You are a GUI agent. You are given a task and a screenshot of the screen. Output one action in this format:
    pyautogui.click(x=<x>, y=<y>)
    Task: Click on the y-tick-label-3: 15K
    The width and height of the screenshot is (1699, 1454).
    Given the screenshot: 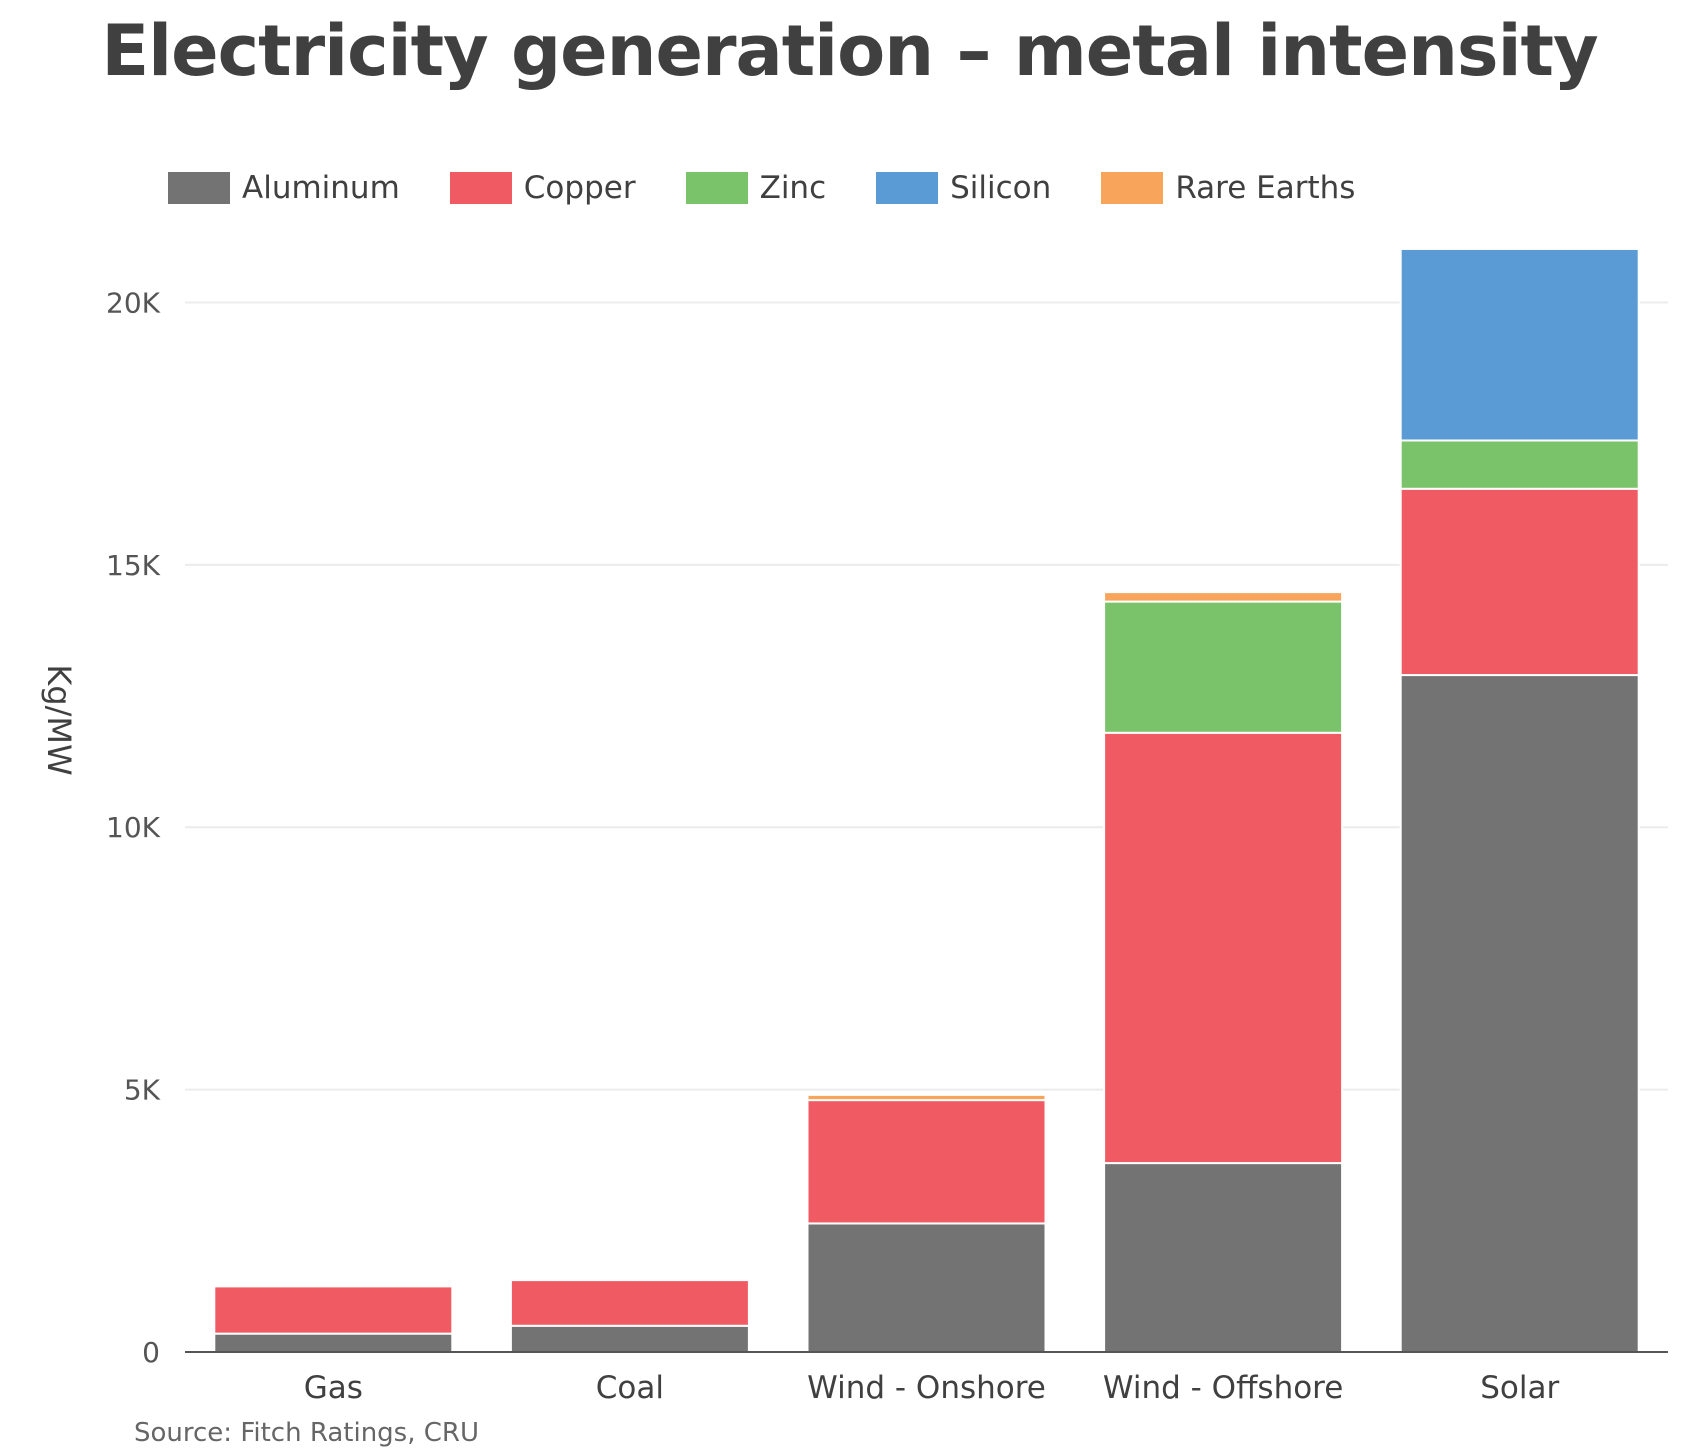 What is the action you would take?
    pyautogui.click(x=133, y=565)
    